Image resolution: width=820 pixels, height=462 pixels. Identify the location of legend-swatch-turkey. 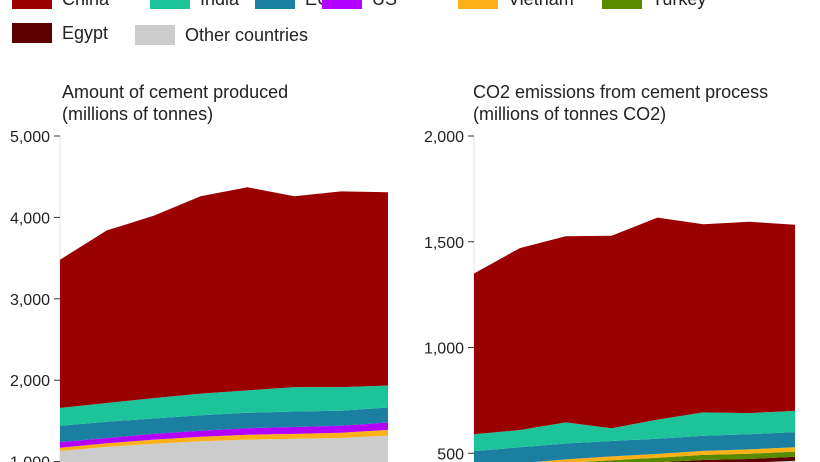
(622, 4).